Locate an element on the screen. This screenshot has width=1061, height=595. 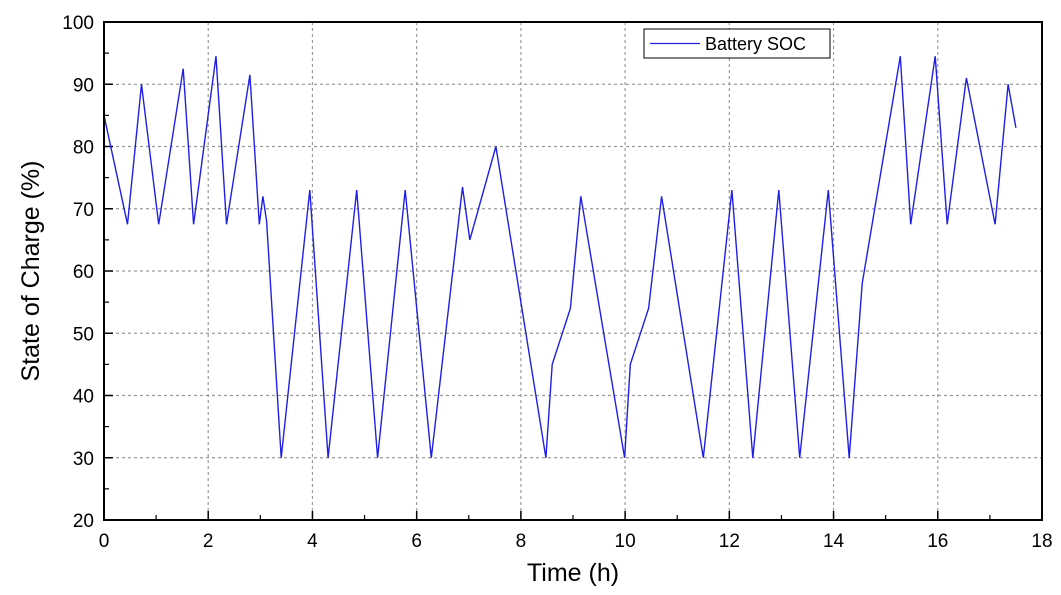
x-tick-label: 16 is located at coordinates (937, 541).